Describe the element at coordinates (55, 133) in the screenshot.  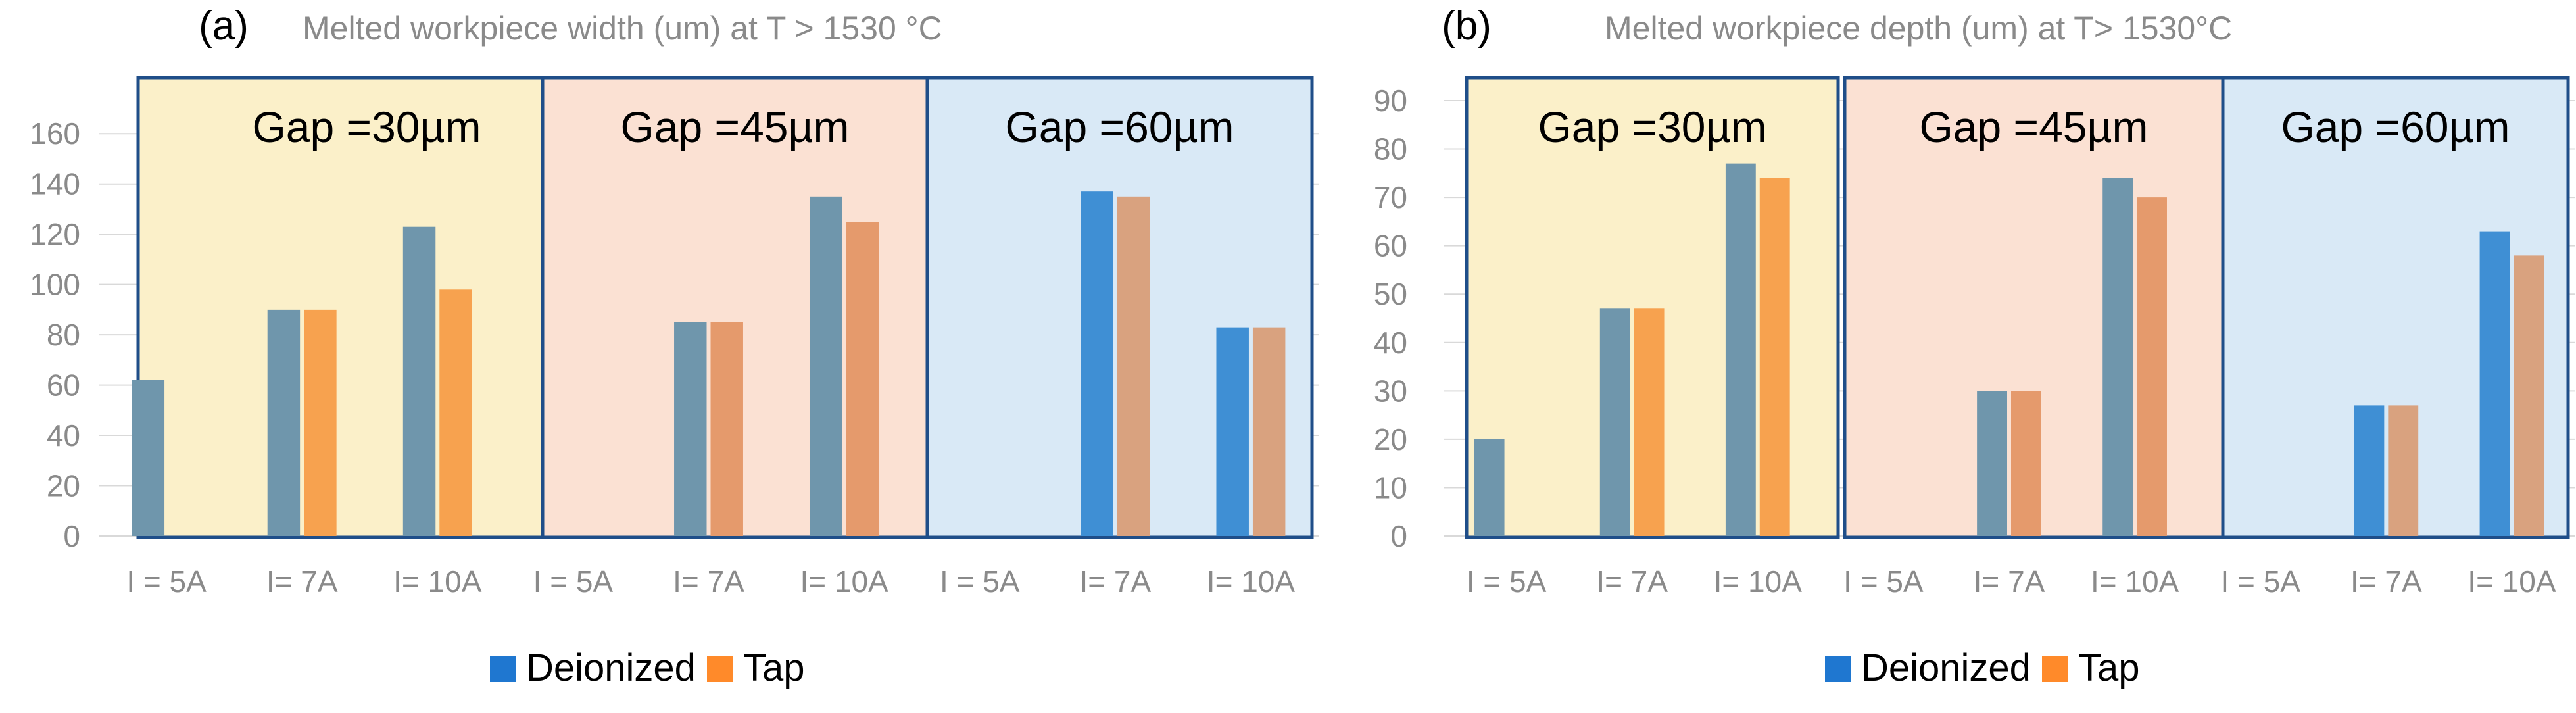
I see `y-tick-label: 160` at that location.